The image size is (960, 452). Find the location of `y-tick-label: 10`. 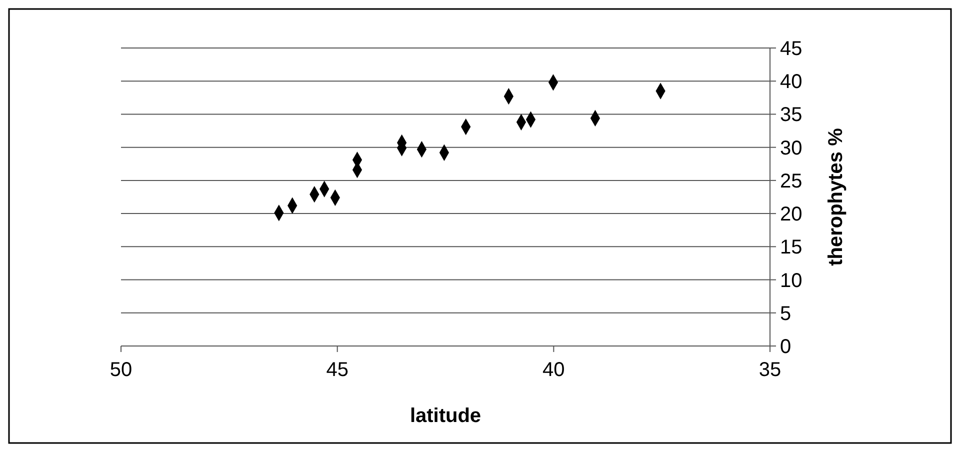

y-tick-label: 10 is located at coordinates (791, 281).